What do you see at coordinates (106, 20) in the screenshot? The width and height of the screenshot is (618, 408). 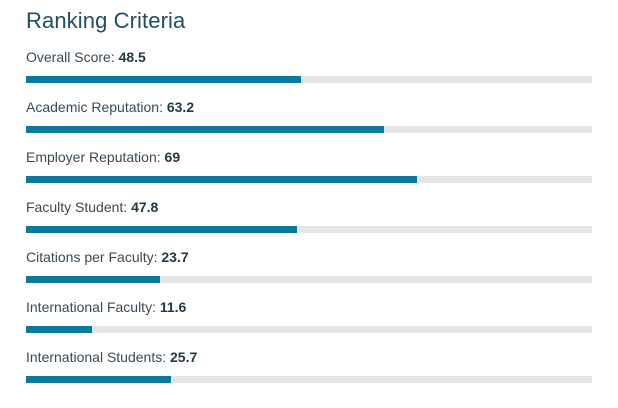 I see `panel-title: Ranking Criteria` at bounding box center [106, 20].